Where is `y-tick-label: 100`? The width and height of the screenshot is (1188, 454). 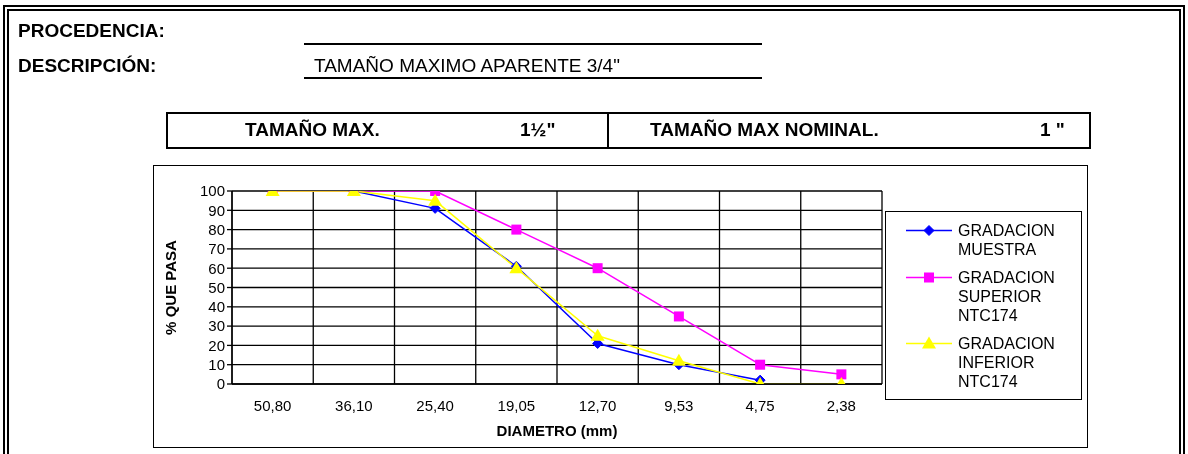 y-tick-label: 100 is located at coordinates (212, 191).